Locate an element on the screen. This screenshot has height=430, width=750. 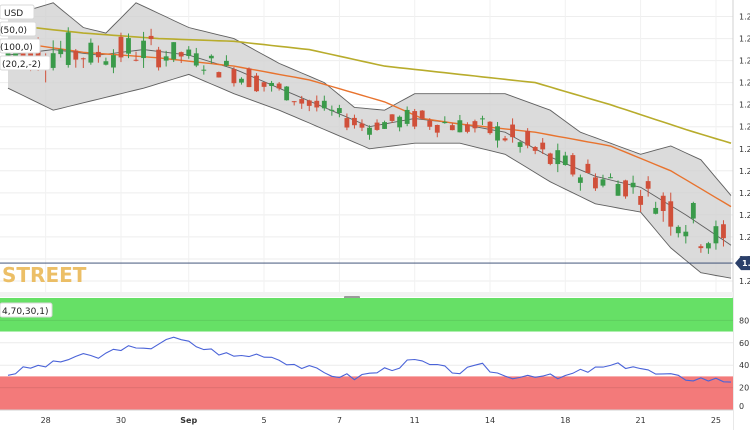
rsi-y-axis: 80 60 40 20 0 is located at coordinates (744, 363).